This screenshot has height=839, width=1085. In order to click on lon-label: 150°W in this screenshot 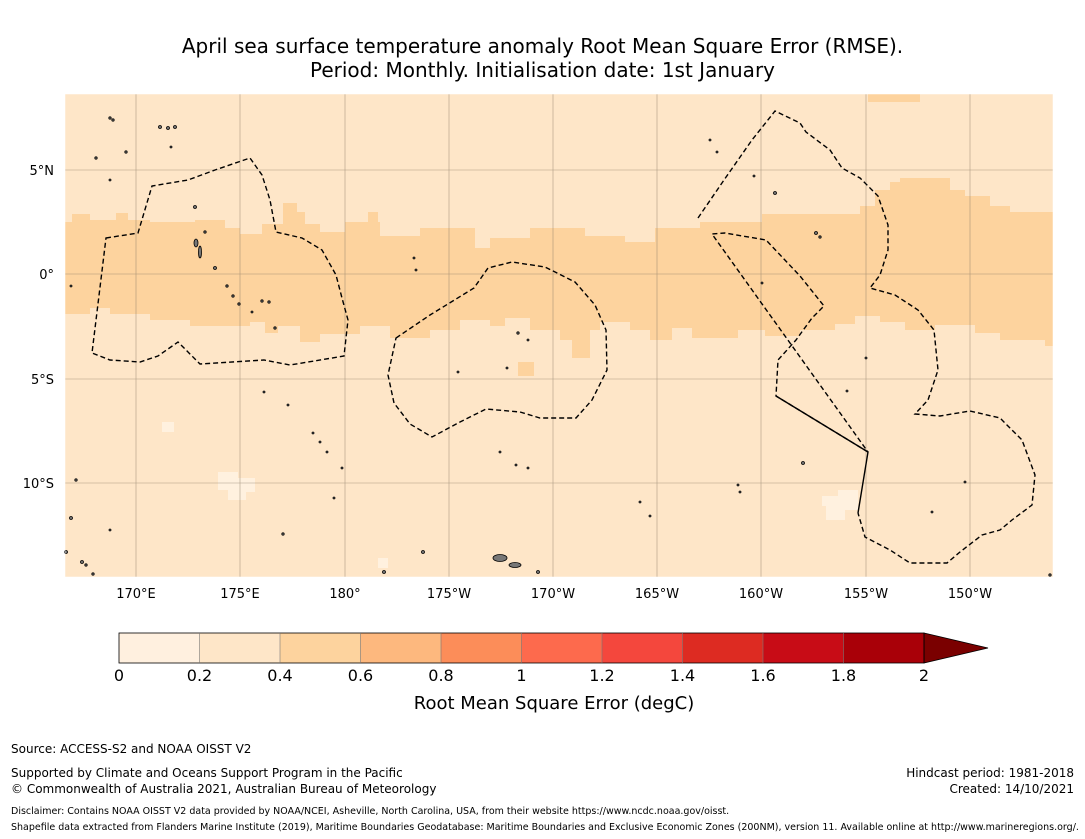, I will do `click(970, 594)`.